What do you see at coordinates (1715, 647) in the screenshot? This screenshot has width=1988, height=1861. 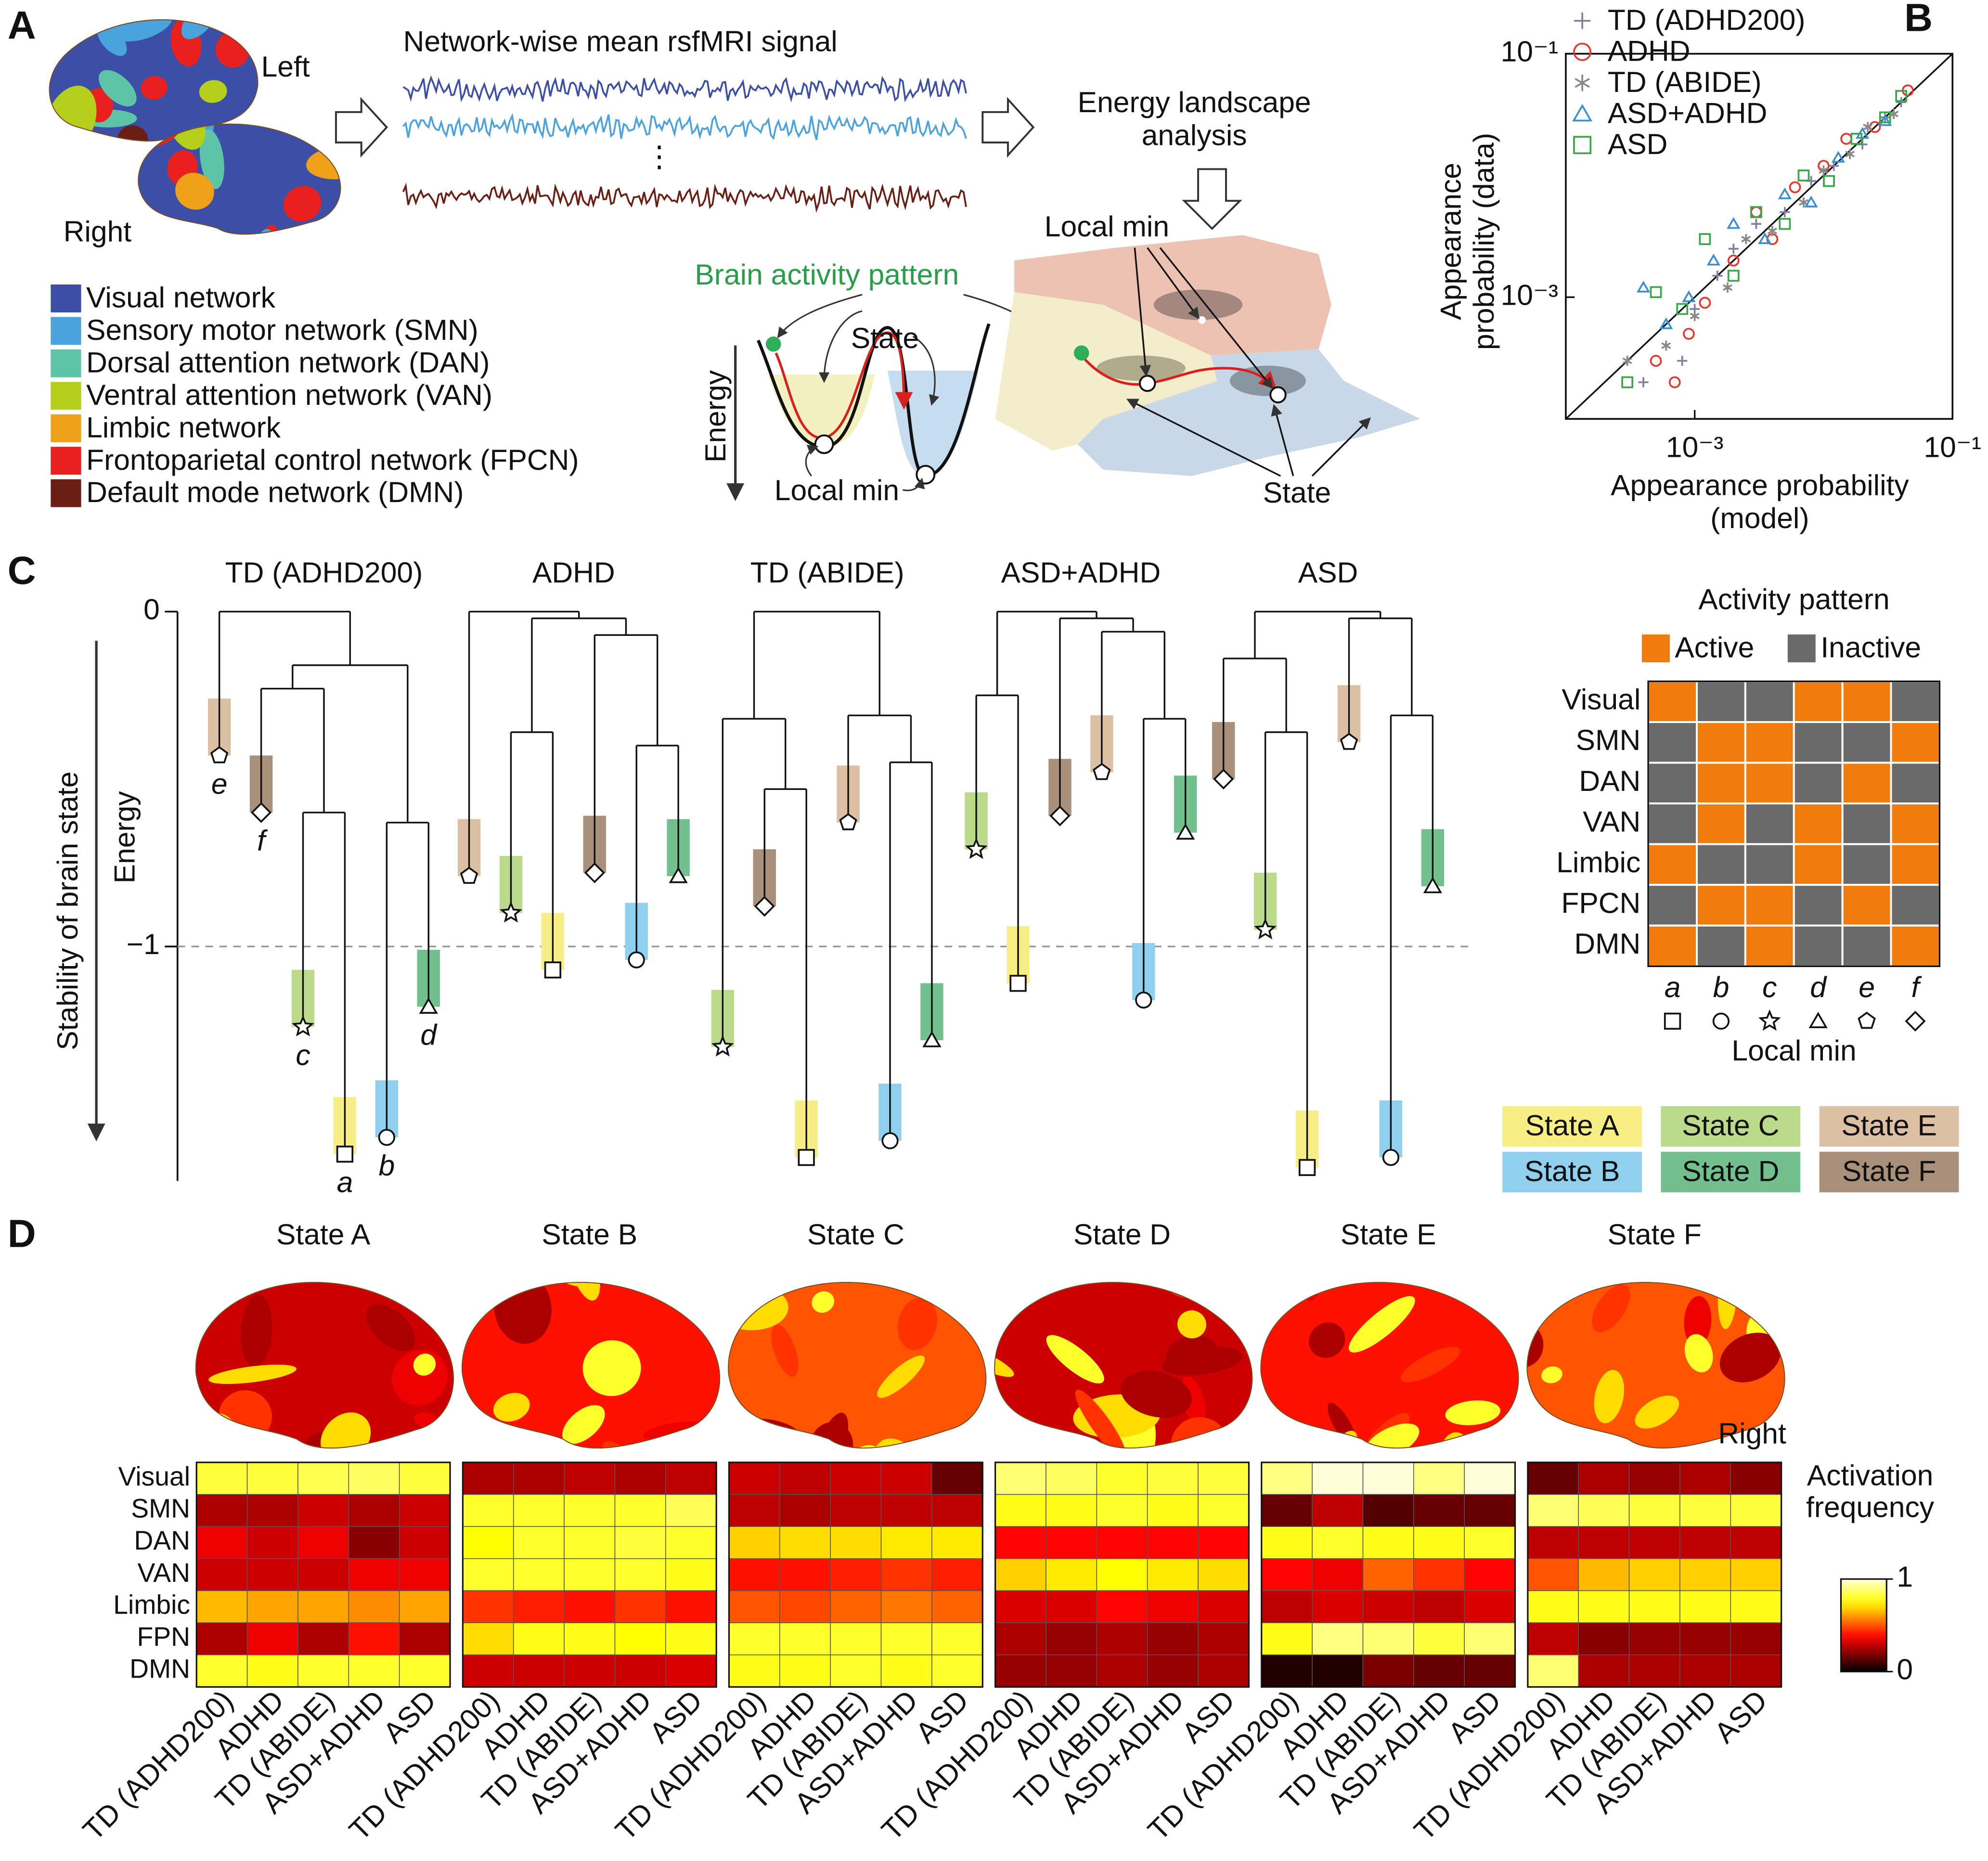 I see `legend-label: Active` at bounding box center [1715, 647].